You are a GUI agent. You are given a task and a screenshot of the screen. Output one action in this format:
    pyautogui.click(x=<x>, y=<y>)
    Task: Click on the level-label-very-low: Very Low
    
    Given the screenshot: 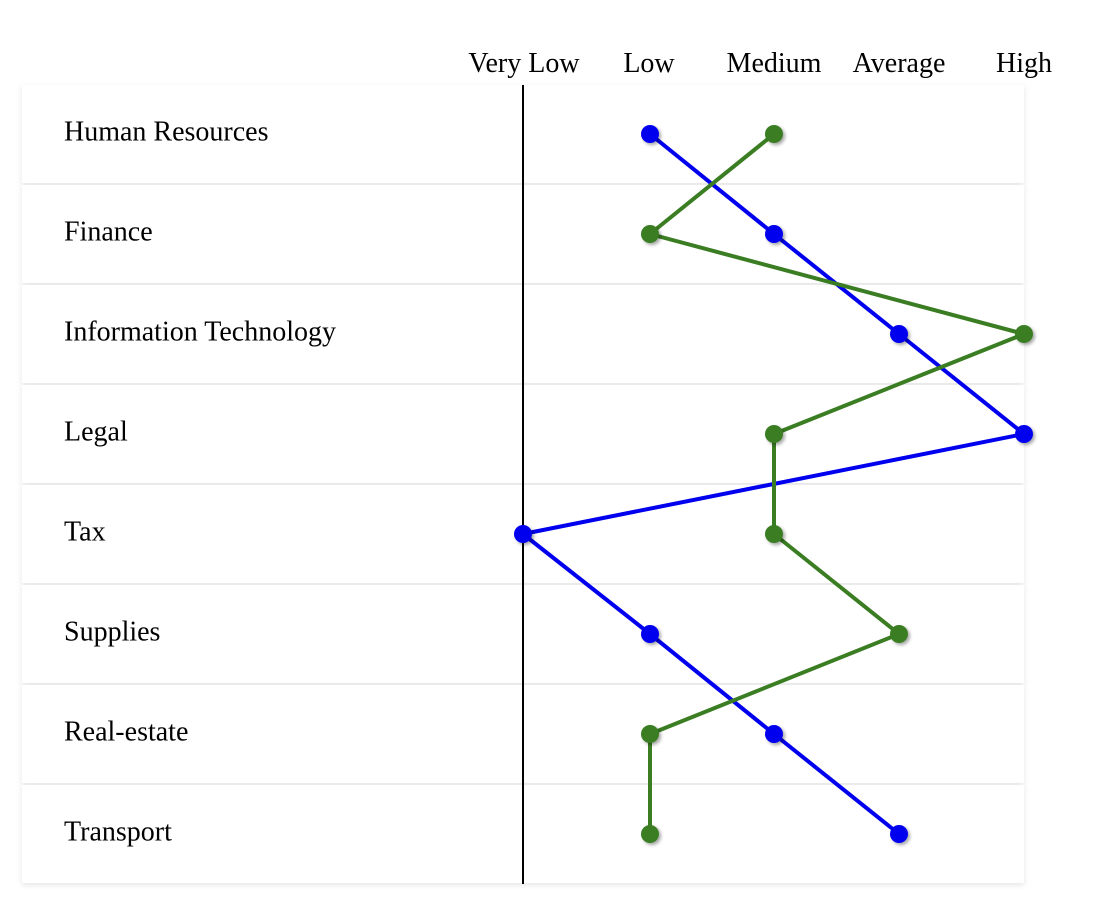 What is the action you would take?
    pyautogui.click(x=524, y=63)
    